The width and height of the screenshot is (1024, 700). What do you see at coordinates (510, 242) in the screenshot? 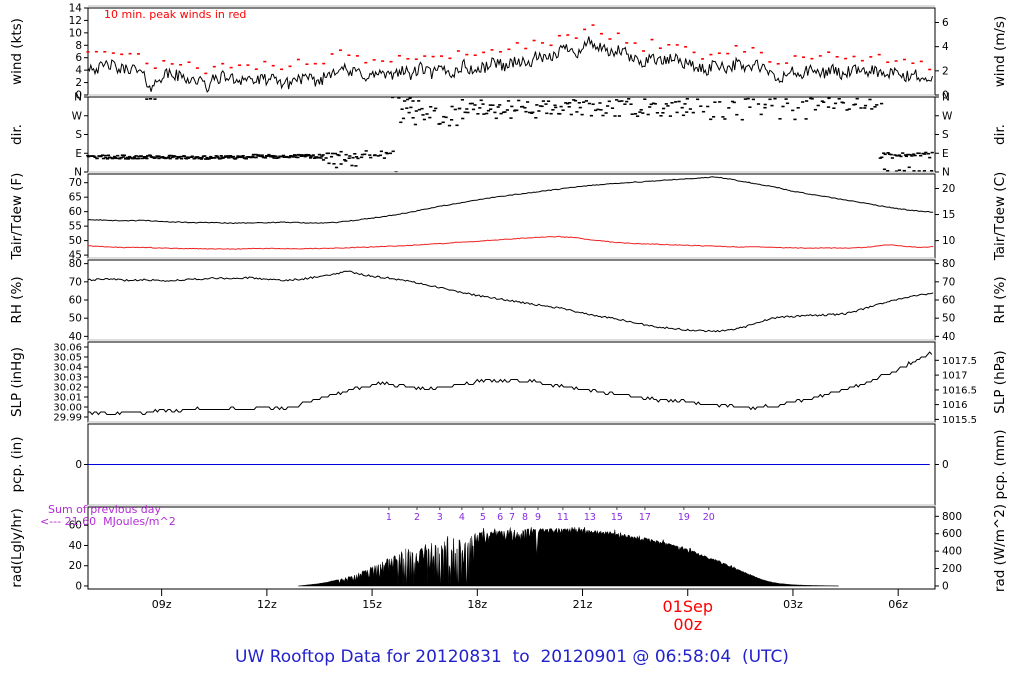
I see `tdew-f-line` at bounding box center [510, 242].